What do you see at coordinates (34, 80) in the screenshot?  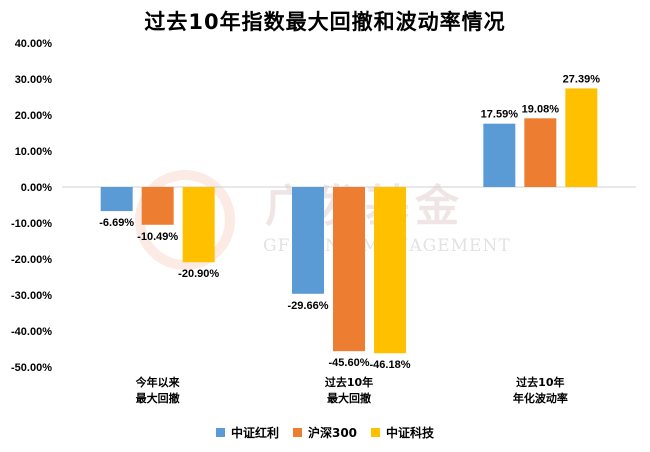 I see `y-tick-label: 30.00%` at bounding box center [34, 80].